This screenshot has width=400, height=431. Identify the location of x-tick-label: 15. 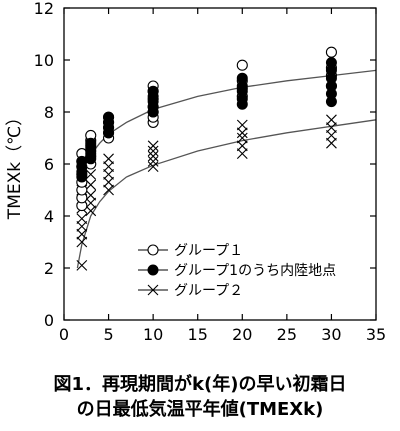
(198, 334).